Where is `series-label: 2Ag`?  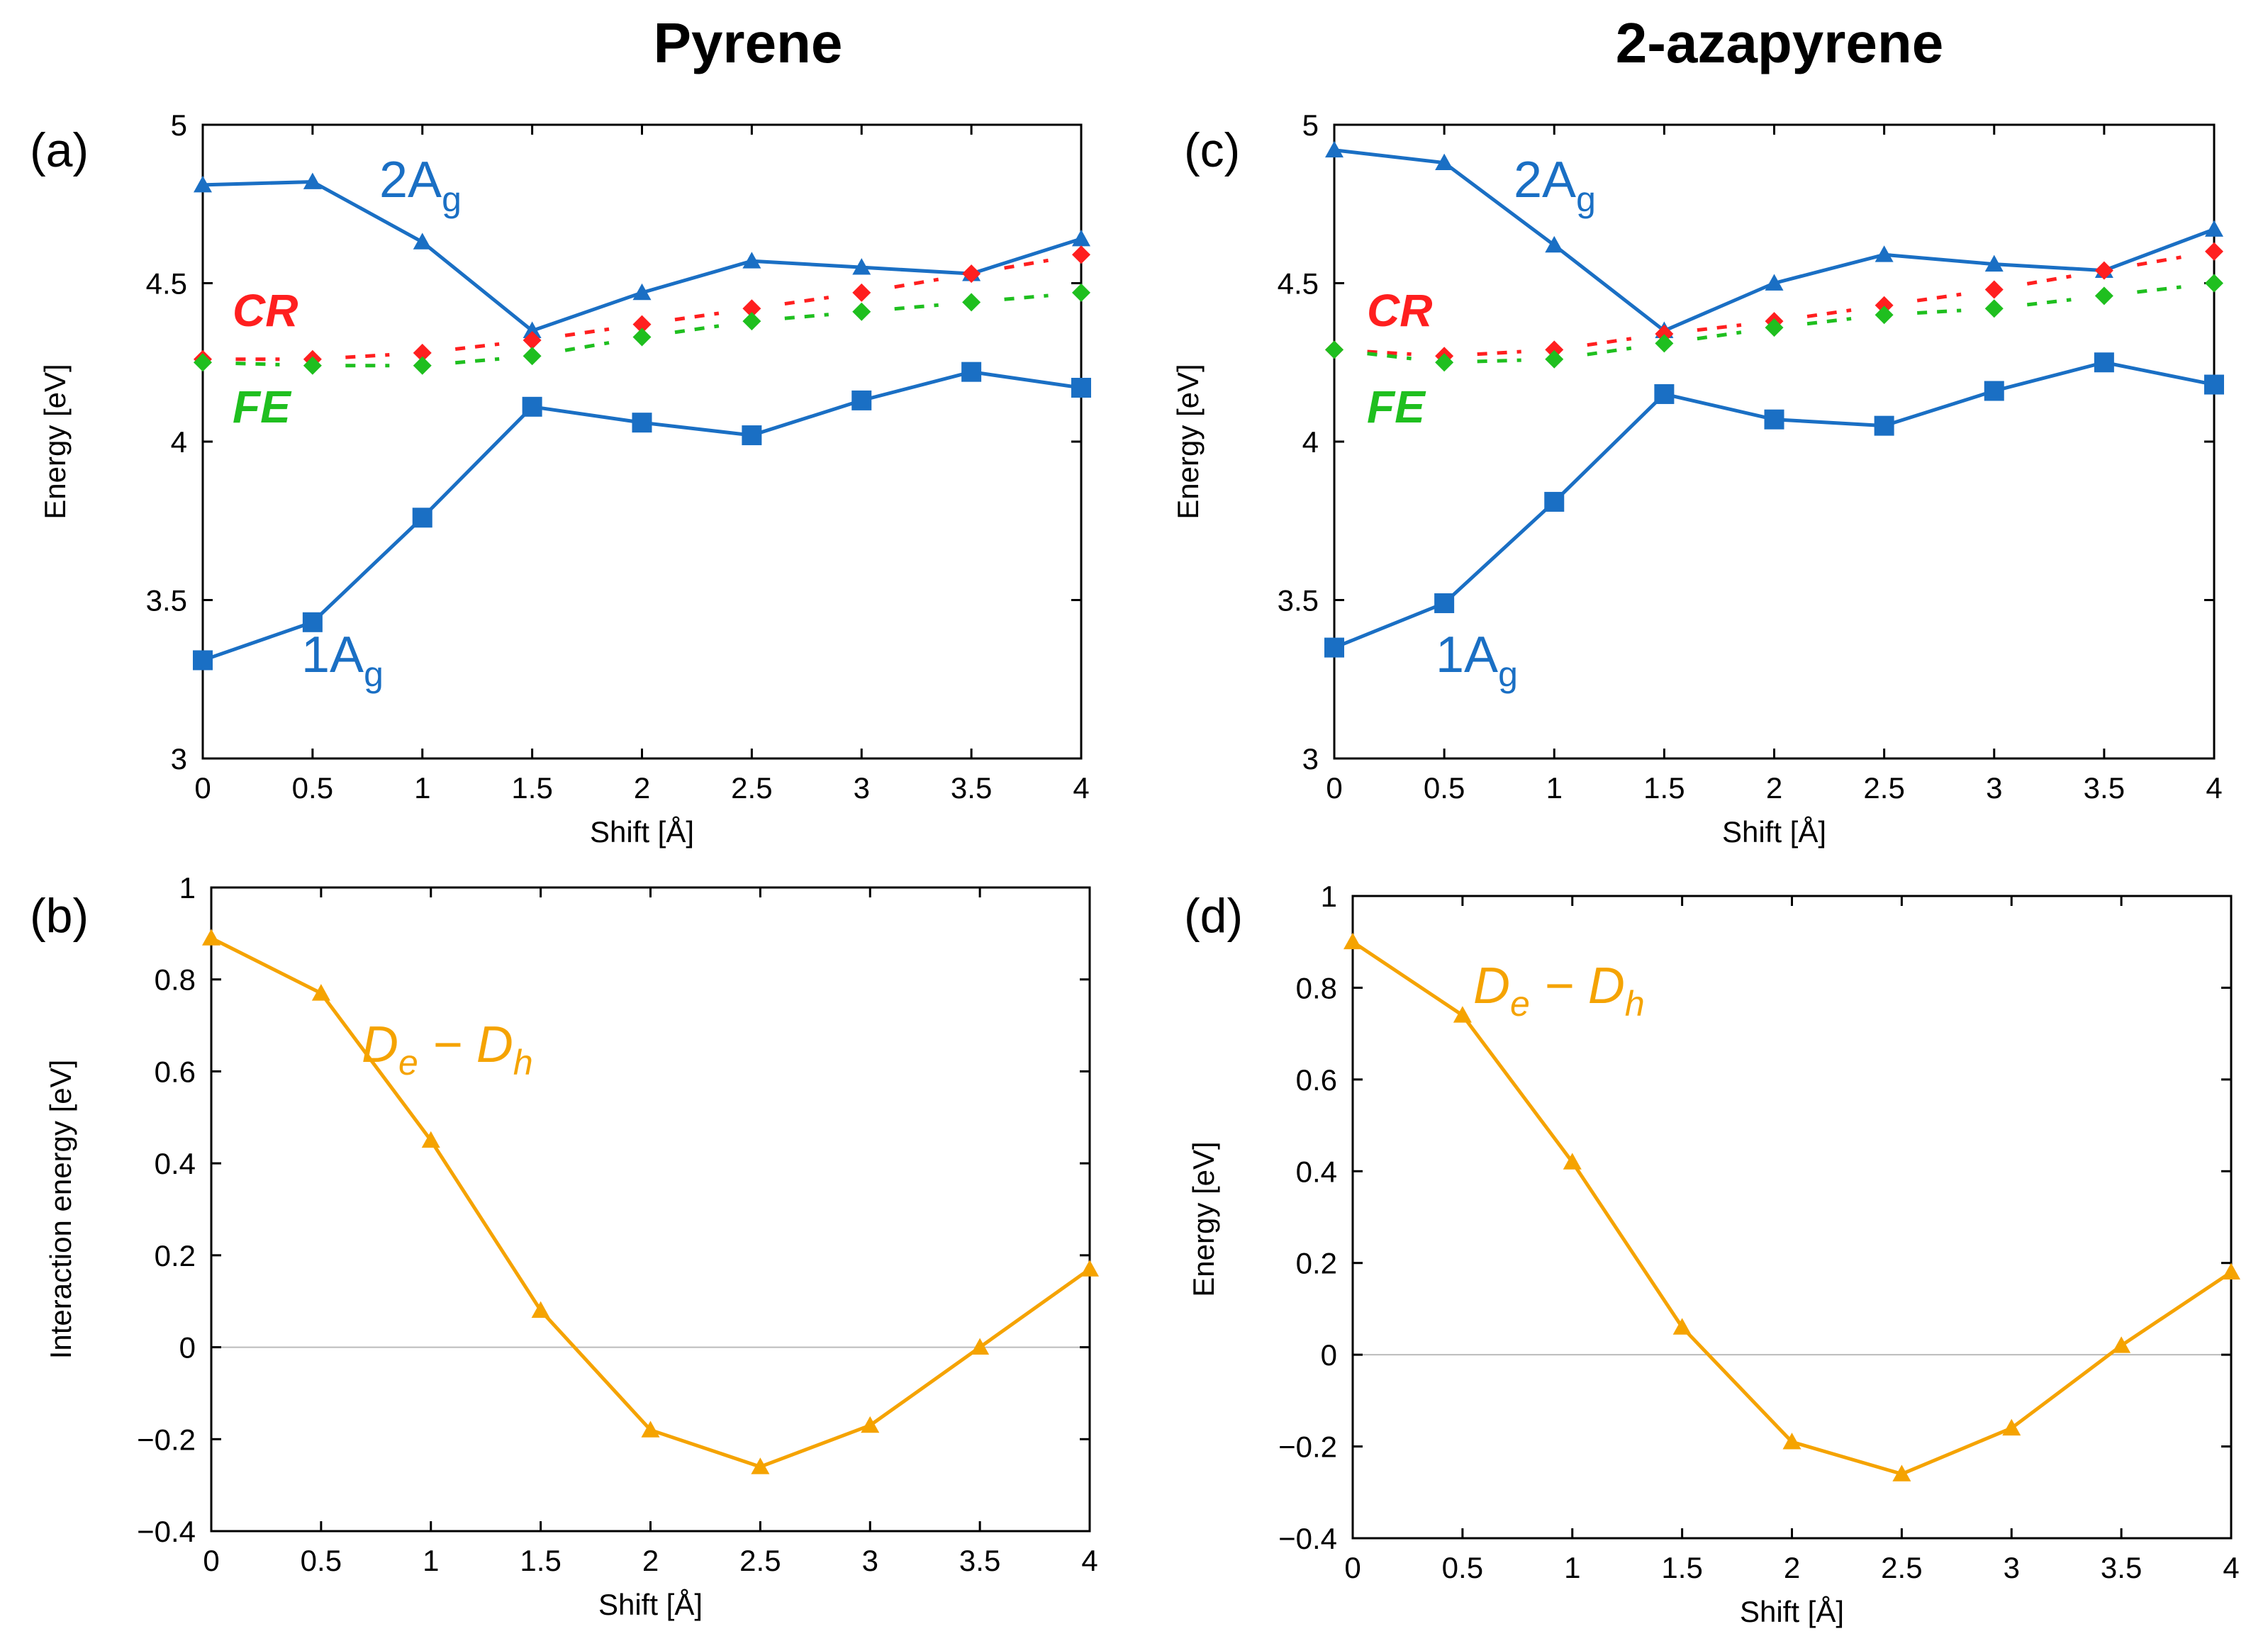 series-label: 2Ag is located at coordinates (420, 185).